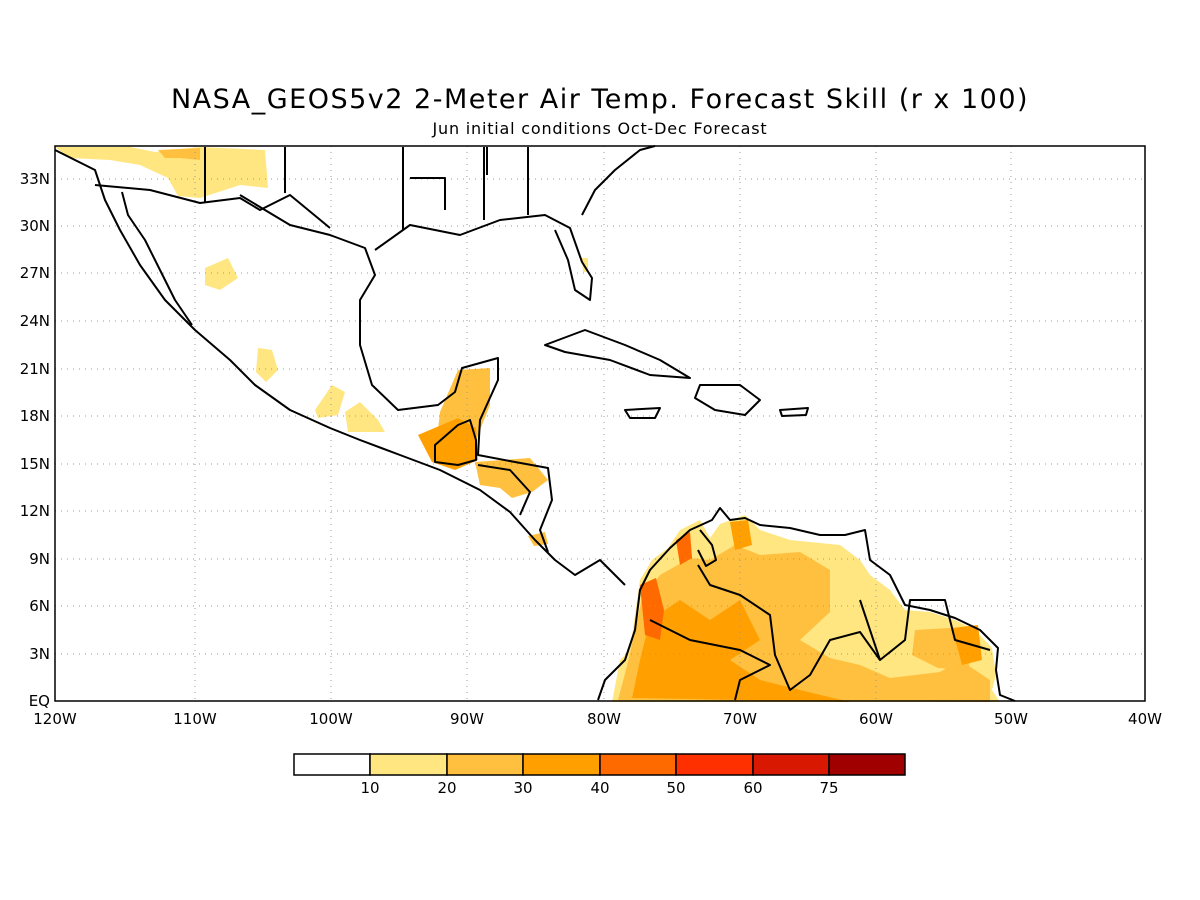  I want to click on colorbar-tick-label: 75, so click(828, 788).